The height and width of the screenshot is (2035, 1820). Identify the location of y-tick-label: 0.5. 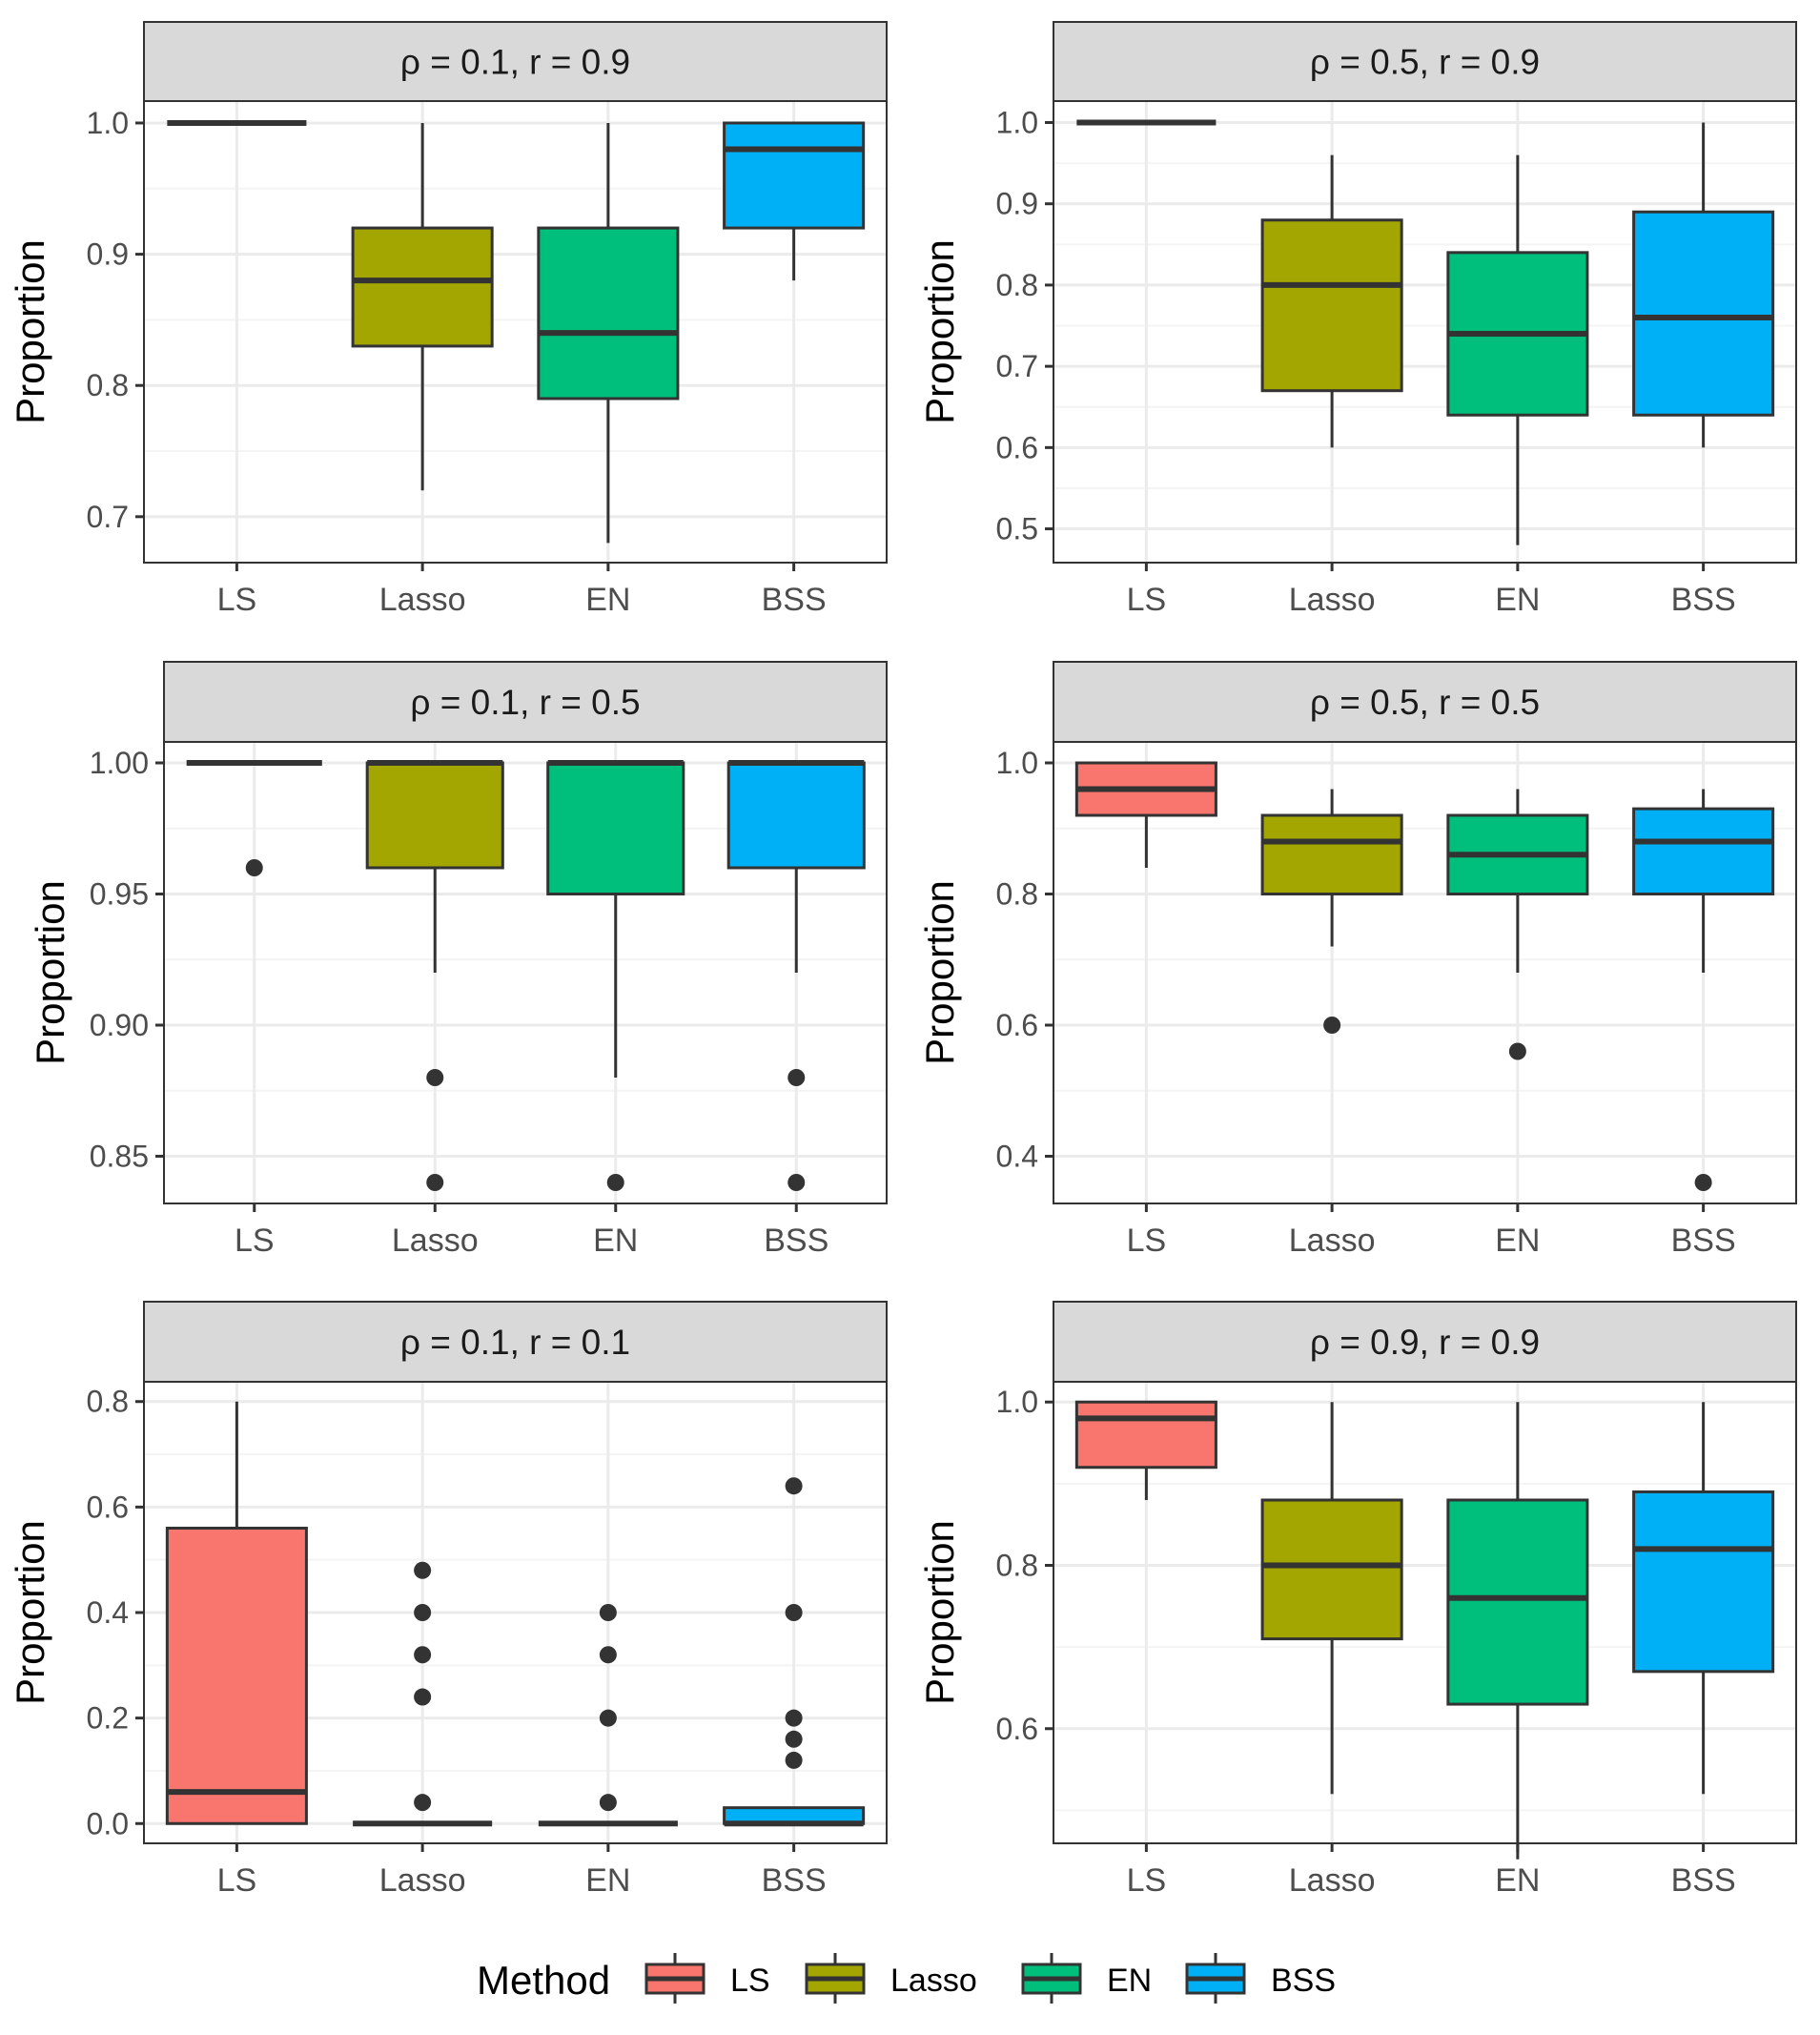
(1017, 529).